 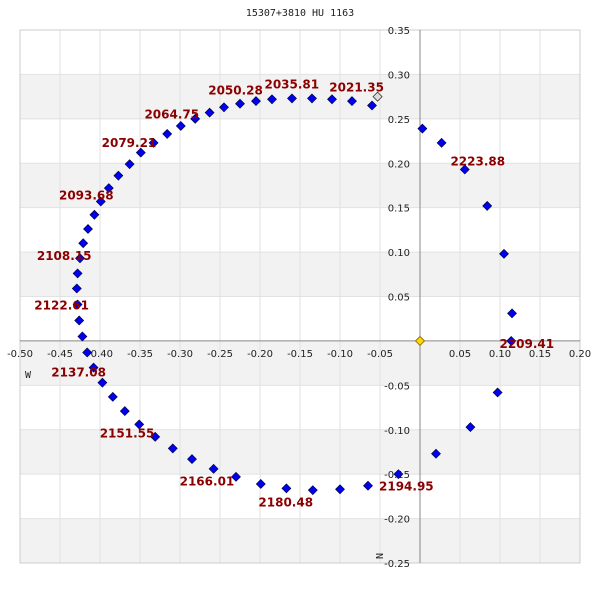 I want to click on epoch-label: 2137.08, so click(x=78, y=372).